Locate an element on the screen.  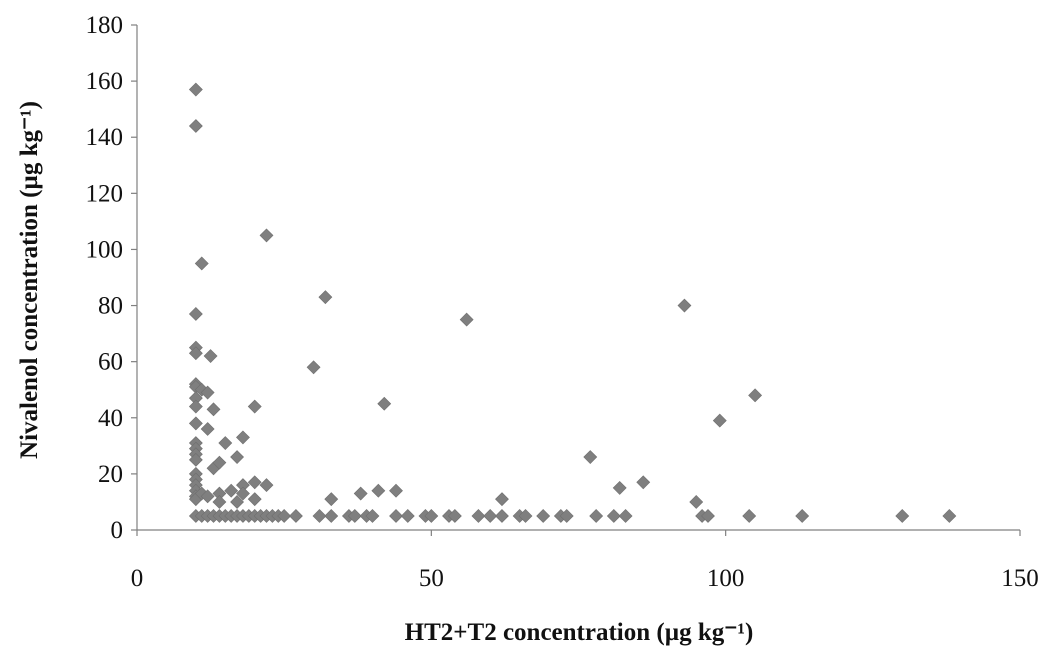
x-tick-label: 100 is located at coordinates (726, 578).